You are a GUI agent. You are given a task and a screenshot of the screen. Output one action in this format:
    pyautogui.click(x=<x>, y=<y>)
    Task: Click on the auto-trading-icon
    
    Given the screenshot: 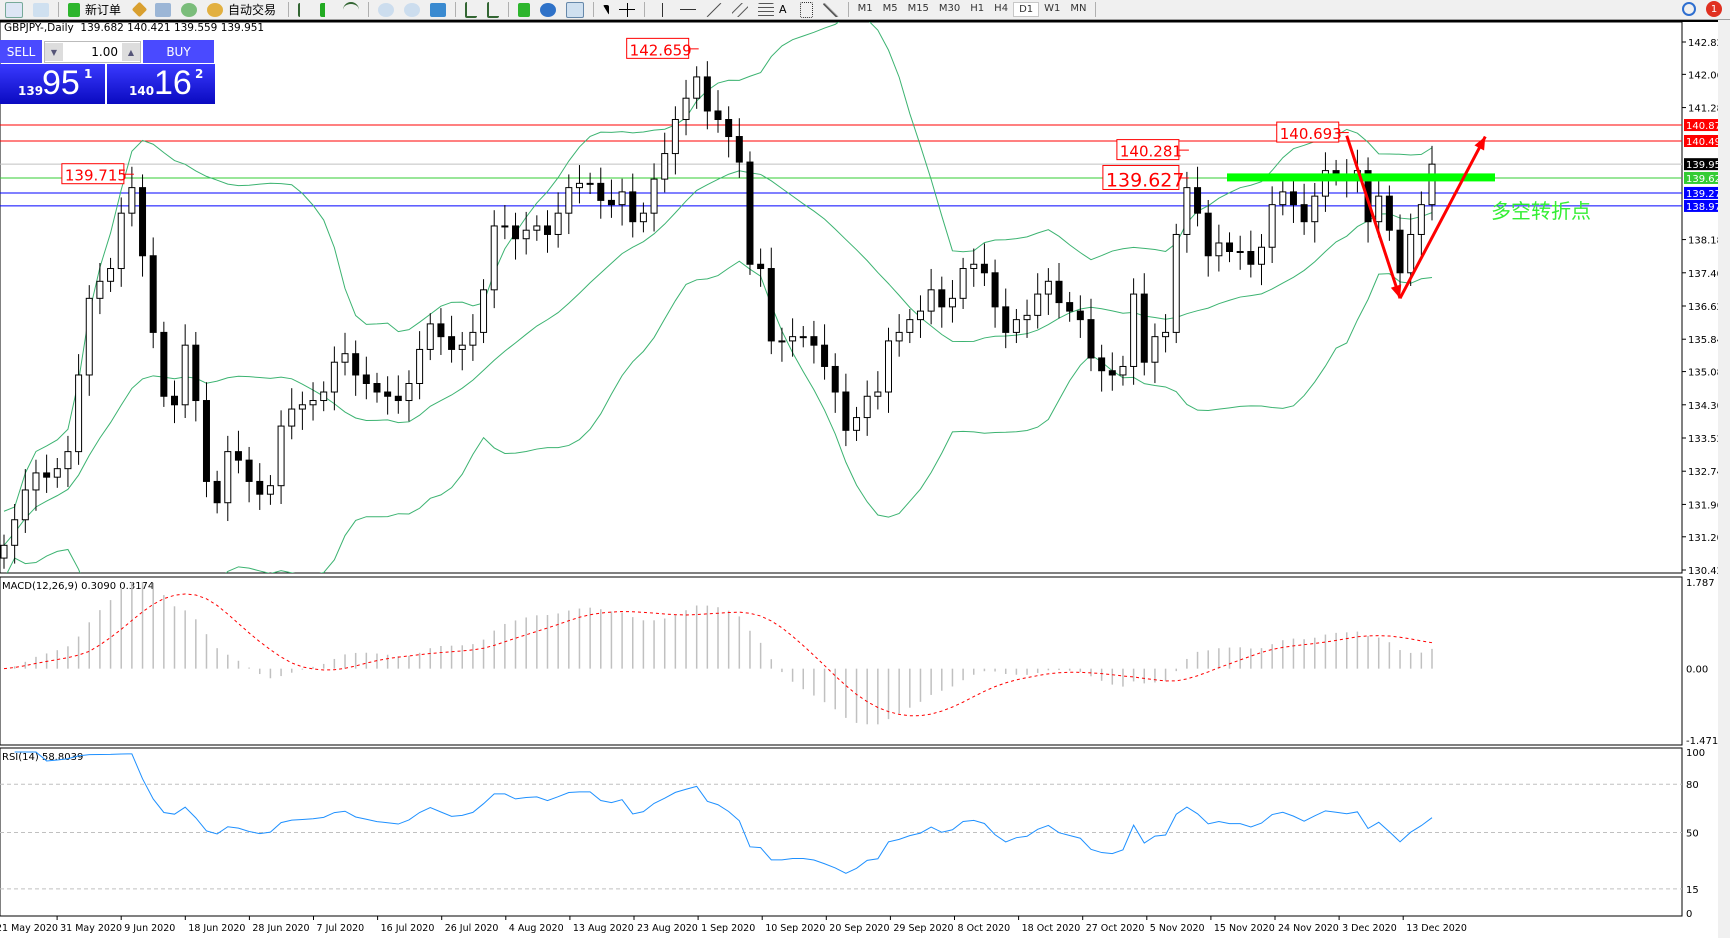 What is the action you would take?
    pyautogui.click(x=215, y=9)
    